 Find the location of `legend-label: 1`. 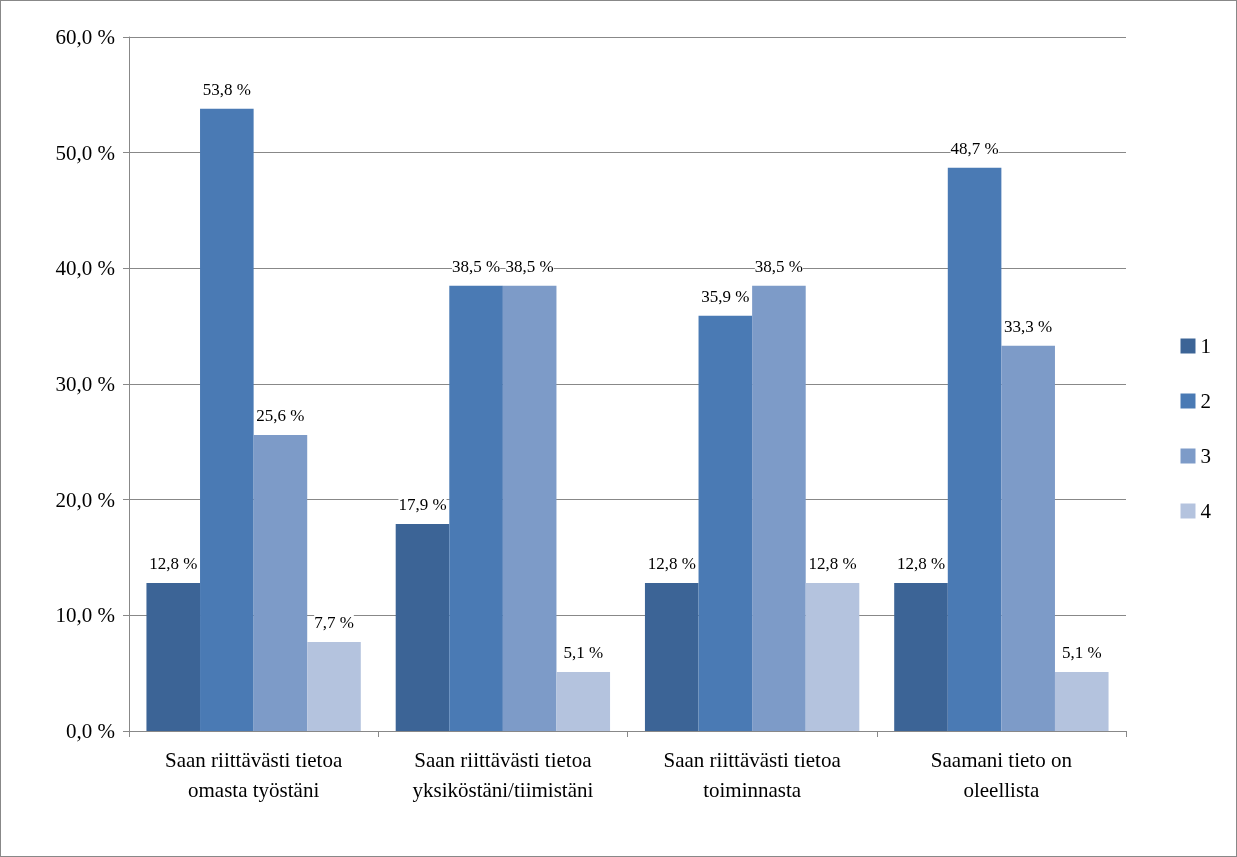

legend-label: 1 is located at coordinates (1205, 346).